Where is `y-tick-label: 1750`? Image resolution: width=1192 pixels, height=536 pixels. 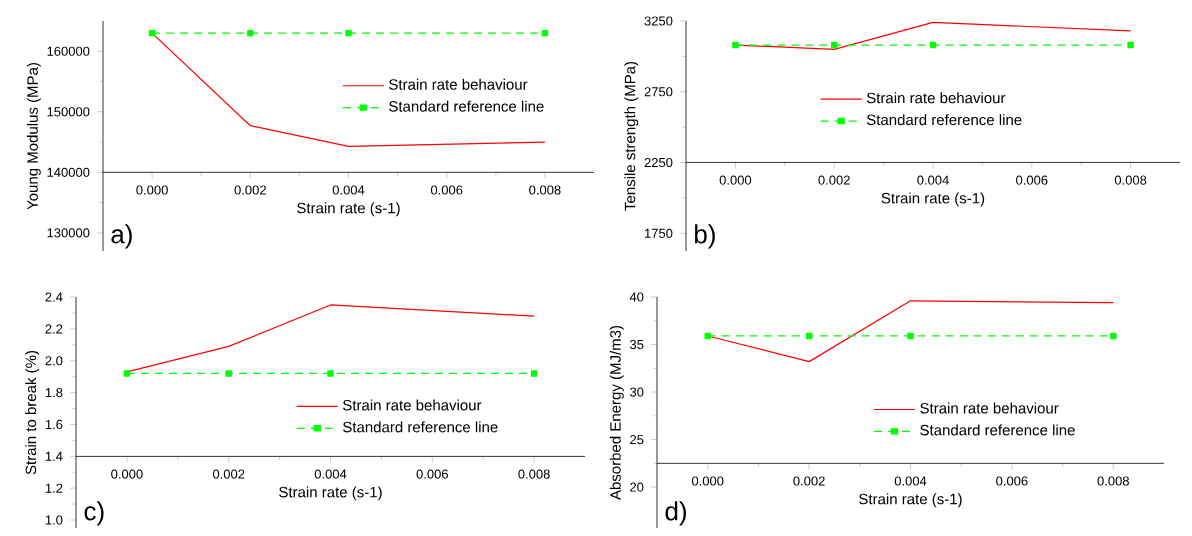
y-tick-label: 1750 is located at coordinates (659, 233).